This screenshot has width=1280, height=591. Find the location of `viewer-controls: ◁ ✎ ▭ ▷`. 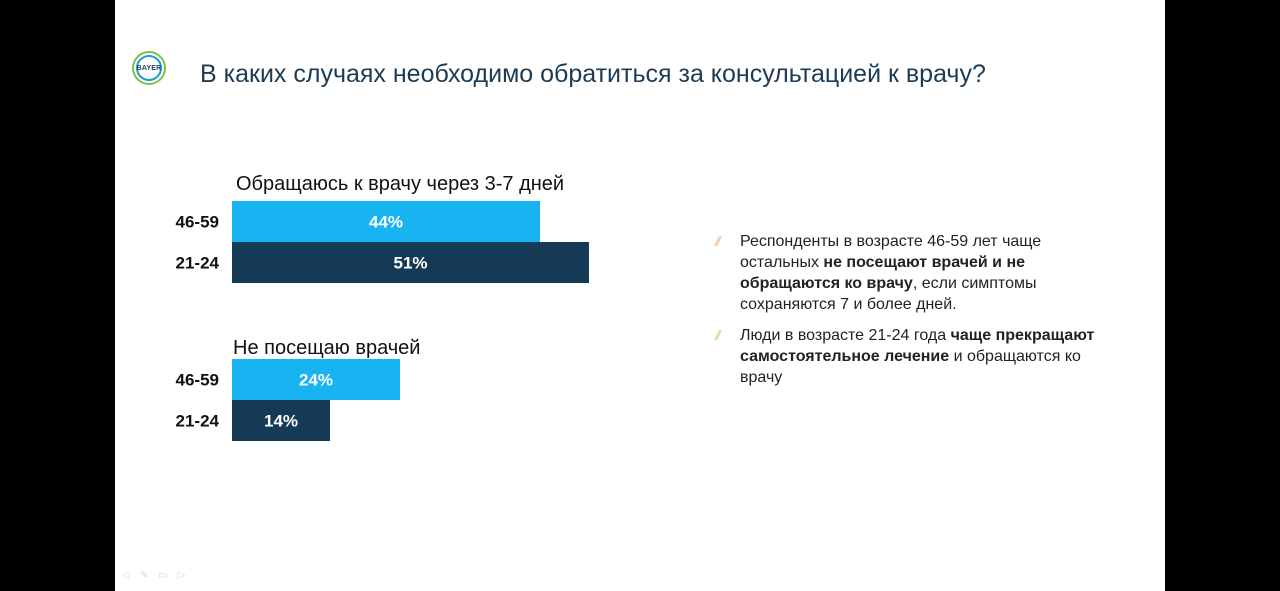

viewer-controls: ◁ ✎ ▭ ▷ is located at coordinates (153, 575).